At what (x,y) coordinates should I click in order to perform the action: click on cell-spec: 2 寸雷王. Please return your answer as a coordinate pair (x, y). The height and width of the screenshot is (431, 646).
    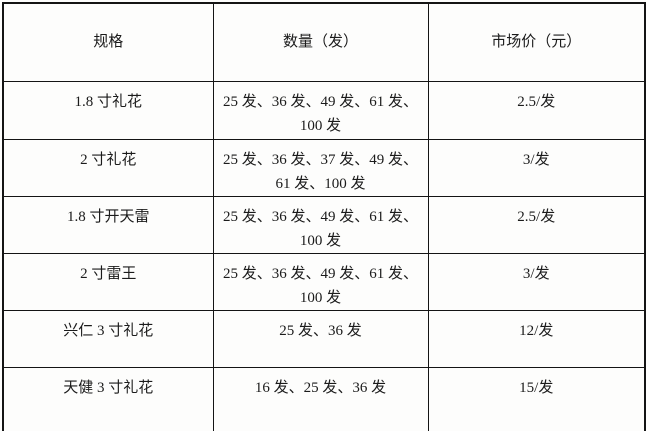
    Looking at the image, I should click on (108, 281).